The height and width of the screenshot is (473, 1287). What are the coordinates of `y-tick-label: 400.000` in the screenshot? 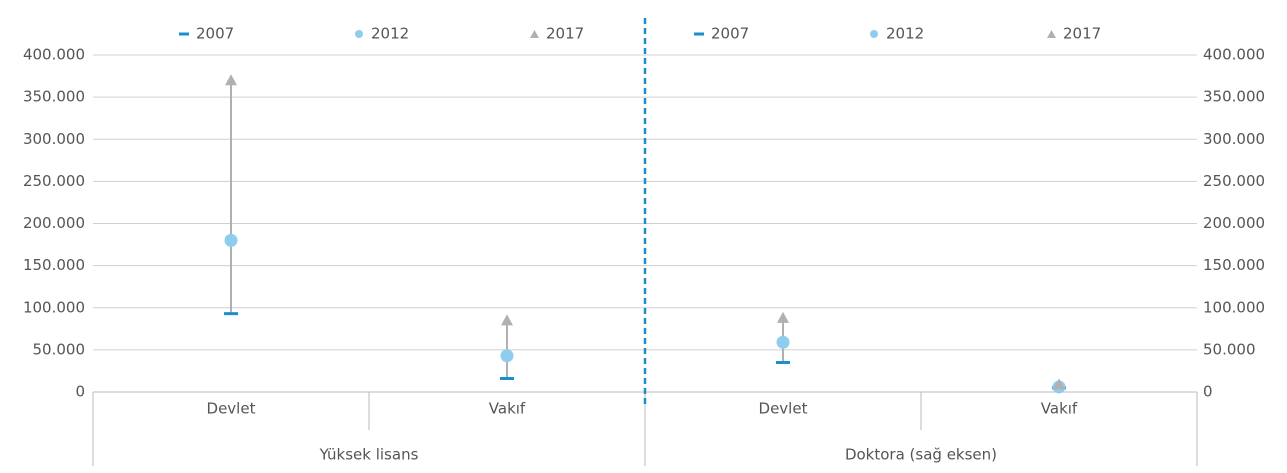 It's located at (54, 55).